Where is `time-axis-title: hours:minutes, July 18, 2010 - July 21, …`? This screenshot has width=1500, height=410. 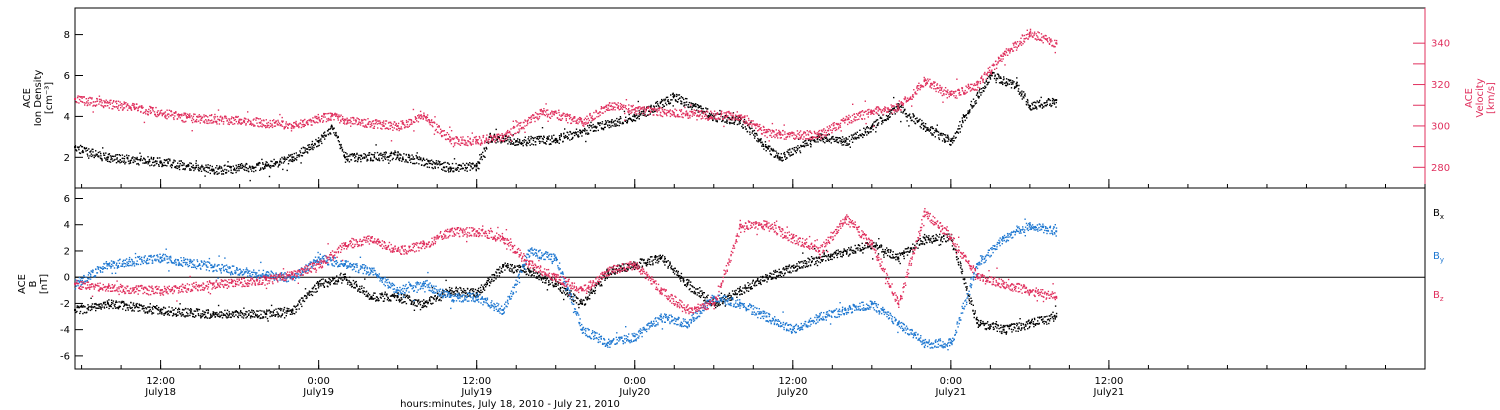
time-axis-title: hours:minutes, July 18, 2010 - July 21, … is located at coordinates (510, 404).